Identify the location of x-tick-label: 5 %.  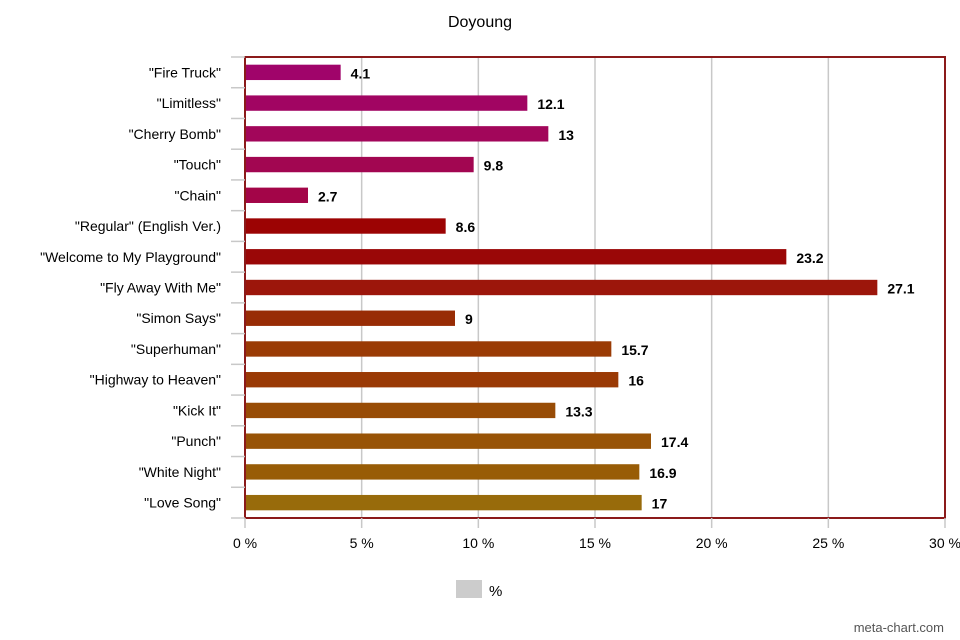
(362, 543).